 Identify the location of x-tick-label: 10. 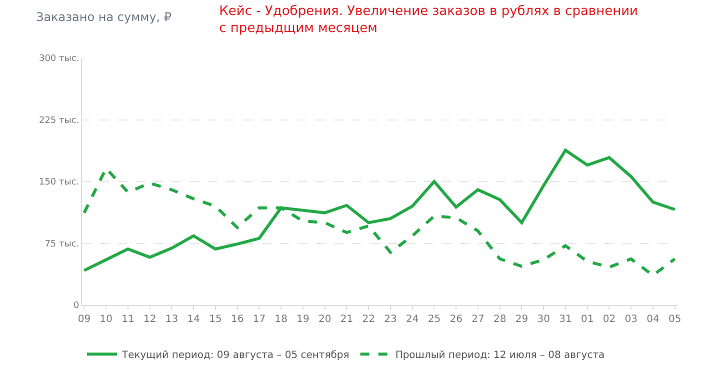
(106, 319).